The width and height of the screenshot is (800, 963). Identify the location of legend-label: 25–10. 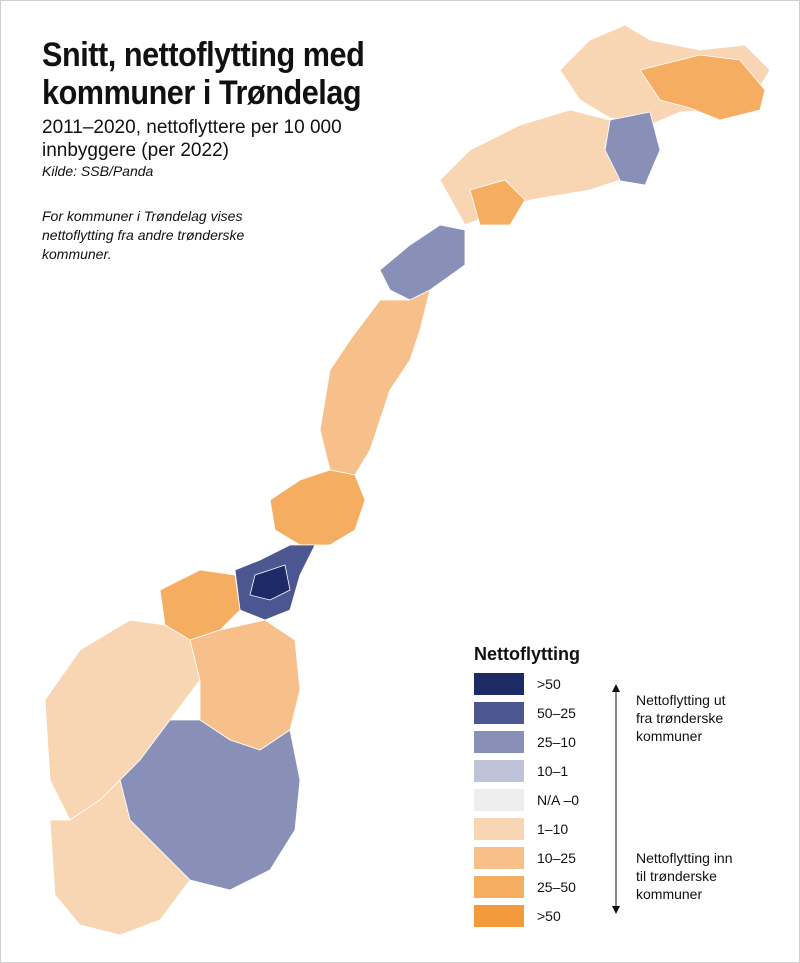
(556, 742).